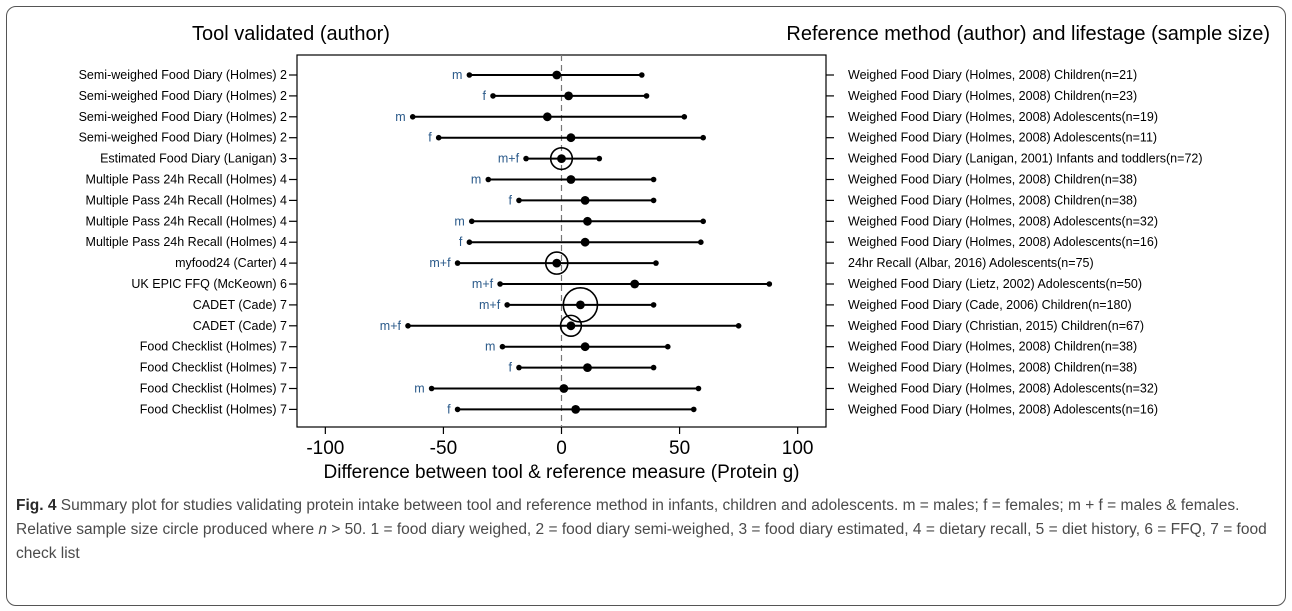  I want to click on caption-fig-label: Fig. 4, so click(36, 505).